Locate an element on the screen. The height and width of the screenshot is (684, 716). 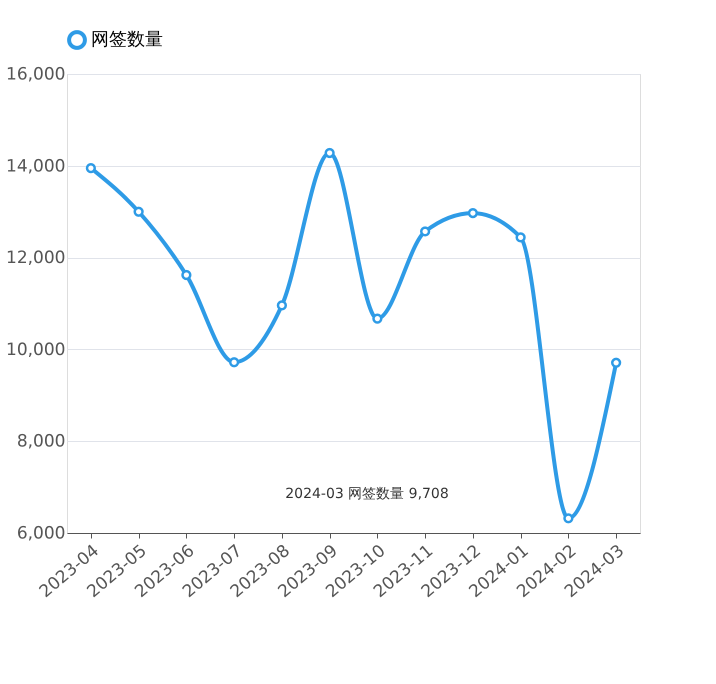
y-tick-label: 10,000 is located at coordinates (36, 350).